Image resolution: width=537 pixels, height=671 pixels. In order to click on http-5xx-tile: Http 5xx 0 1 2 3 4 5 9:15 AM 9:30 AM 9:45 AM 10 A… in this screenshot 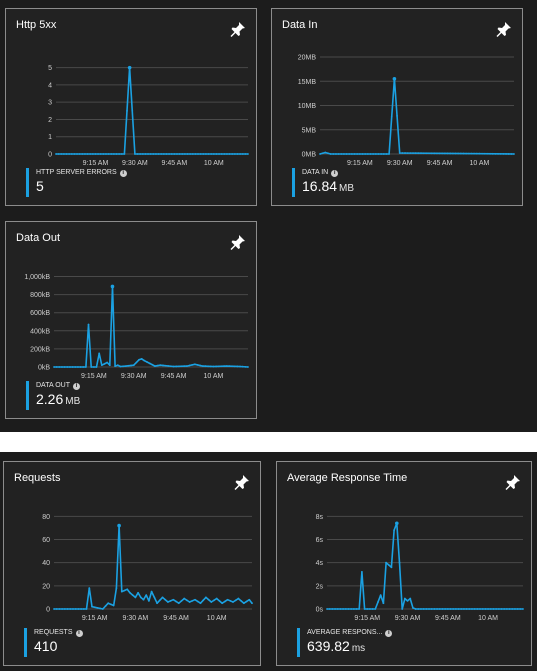, I will do `click(131, 107)`.